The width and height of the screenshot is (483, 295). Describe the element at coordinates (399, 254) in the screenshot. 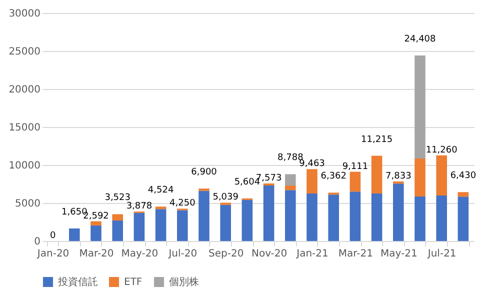

I see `x-tick-label: May-21` at that location.